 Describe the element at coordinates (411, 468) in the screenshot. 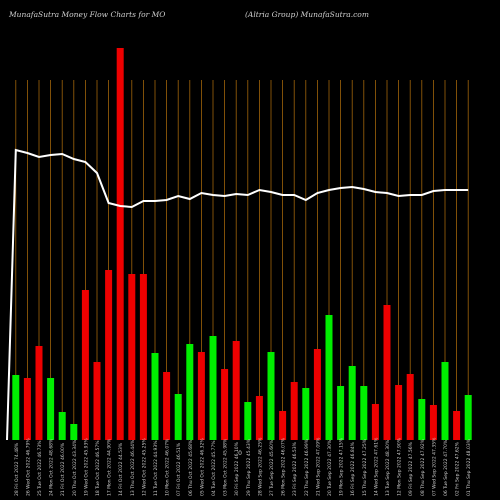

I see `x-tick-label: 09 Fri Sep 2022 47.56%` at that location.